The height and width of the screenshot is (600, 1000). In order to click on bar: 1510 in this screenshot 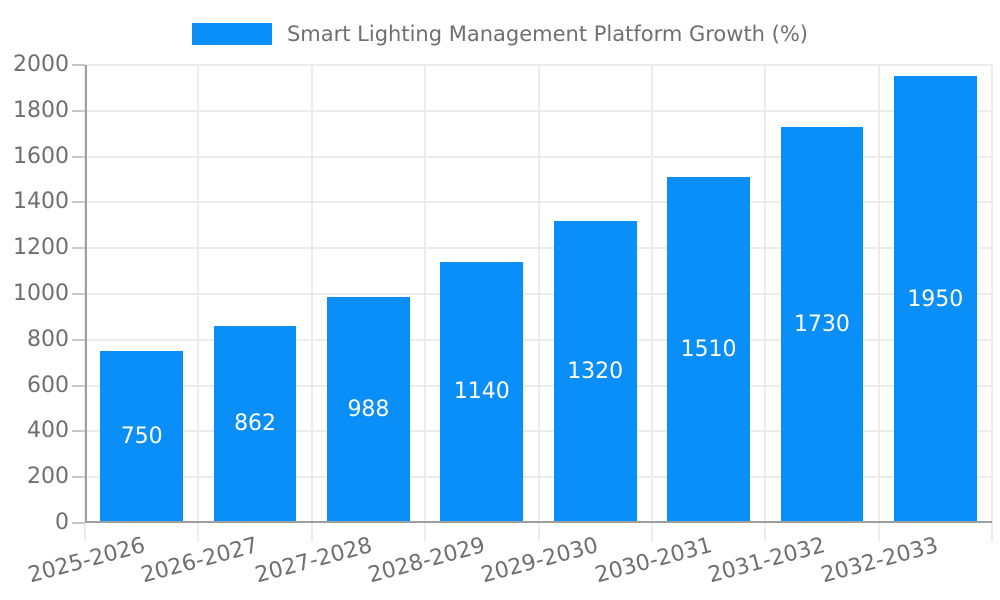, I will do `click(708, 350)`.